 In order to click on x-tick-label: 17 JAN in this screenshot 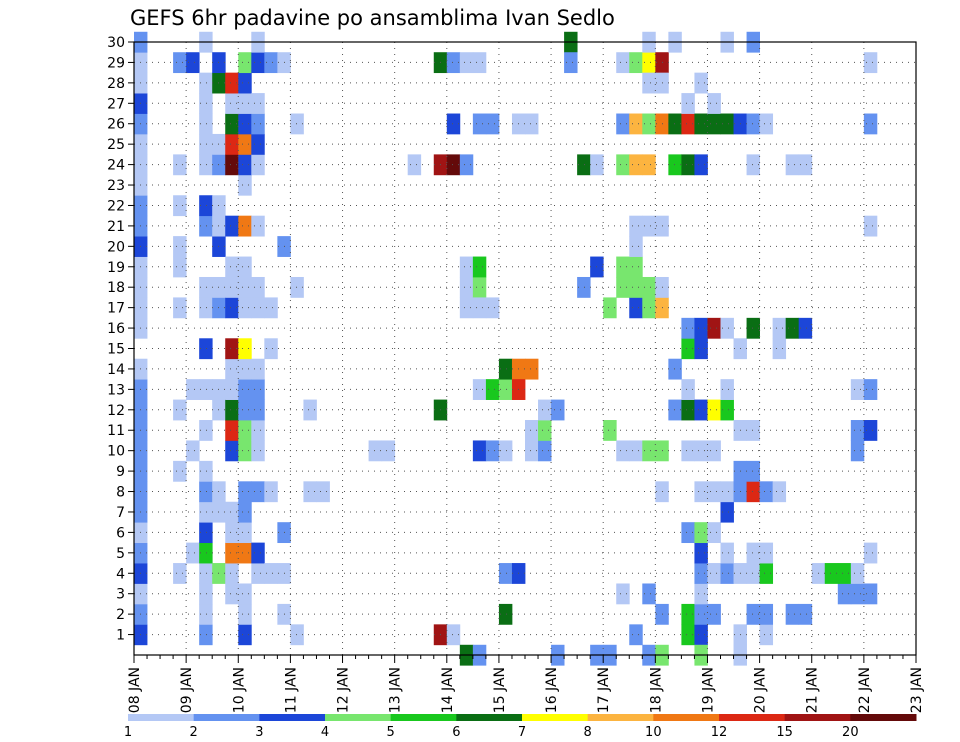, I will do `click(604, 690)`.